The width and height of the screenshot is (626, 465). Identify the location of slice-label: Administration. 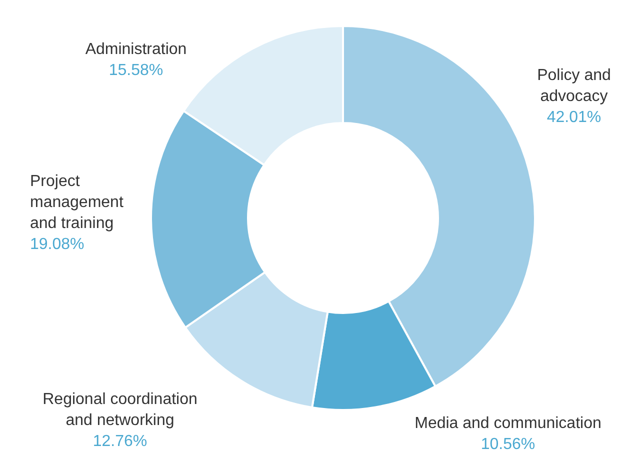
(136, 49).